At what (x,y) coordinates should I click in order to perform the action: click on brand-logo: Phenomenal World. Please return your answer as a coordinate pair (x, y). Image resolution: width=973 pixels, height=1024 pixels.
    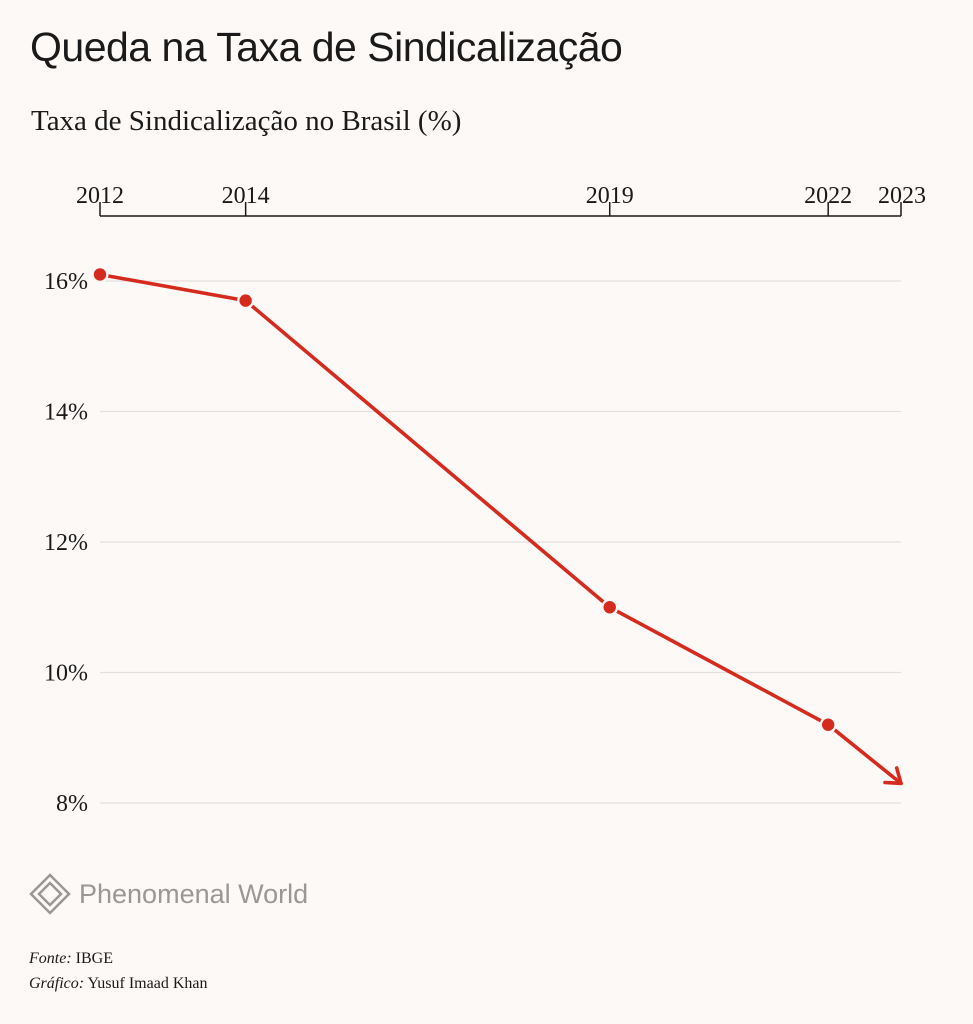
    Looking at the image, I should click on (168, 894).